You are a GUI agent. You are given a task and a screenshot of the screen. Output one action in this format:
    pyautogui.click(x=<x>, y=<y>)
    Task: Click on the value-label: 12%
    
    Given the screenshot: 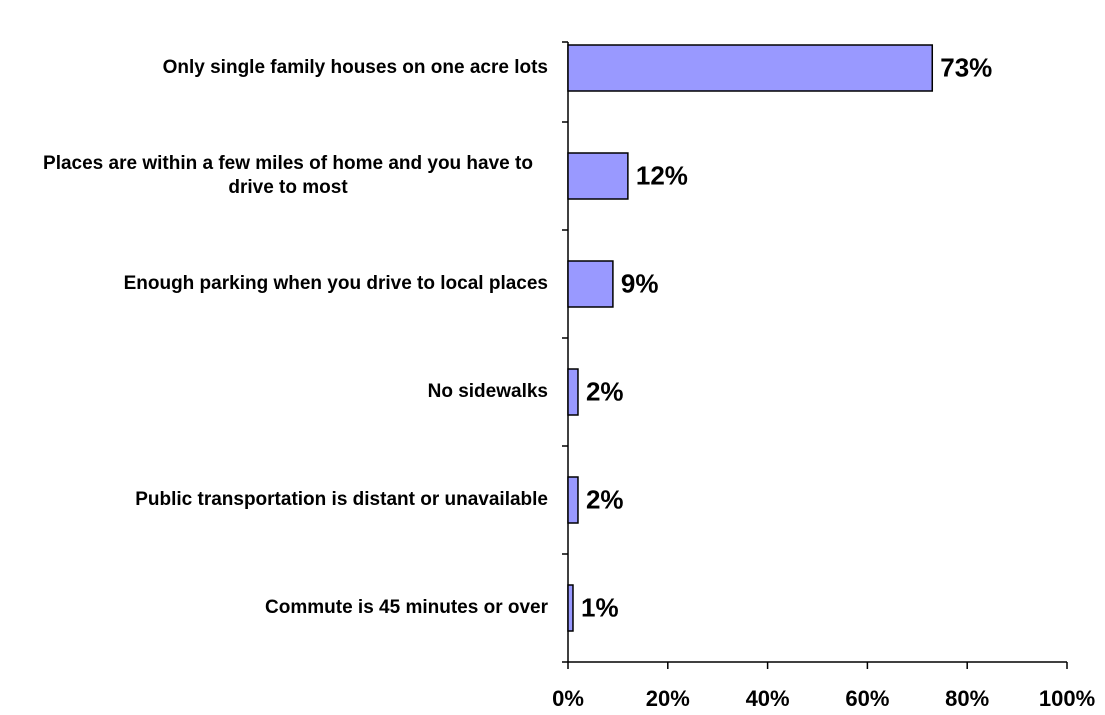 What is the action you would take?
    pyautogui.click(x=661, y=175)
    